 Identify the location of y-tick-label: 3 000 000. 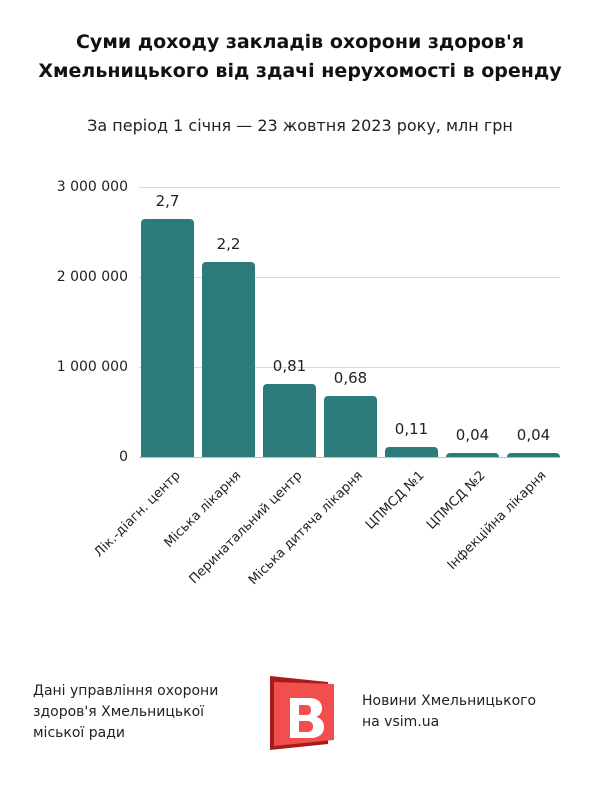
(92, 187).